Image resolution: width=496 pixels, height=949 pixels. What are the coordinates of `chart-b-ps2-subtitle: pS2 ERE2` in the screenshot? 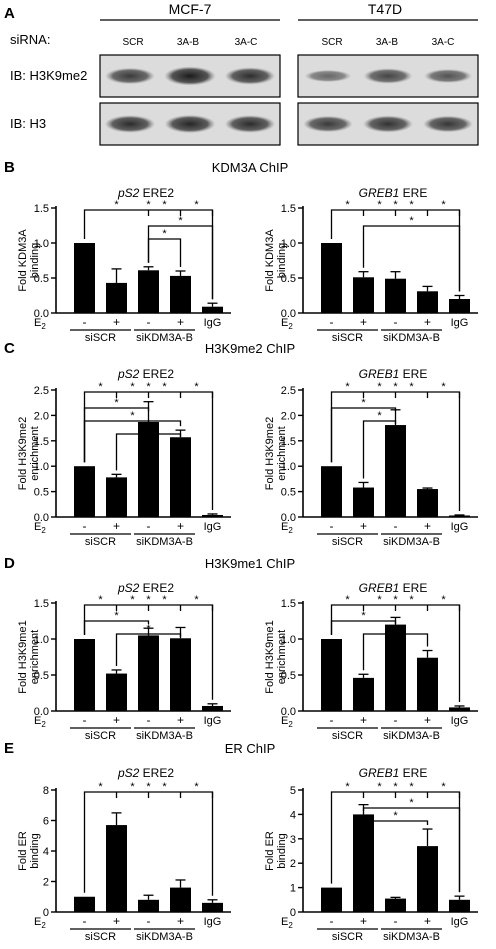 It's located at (145, 193).